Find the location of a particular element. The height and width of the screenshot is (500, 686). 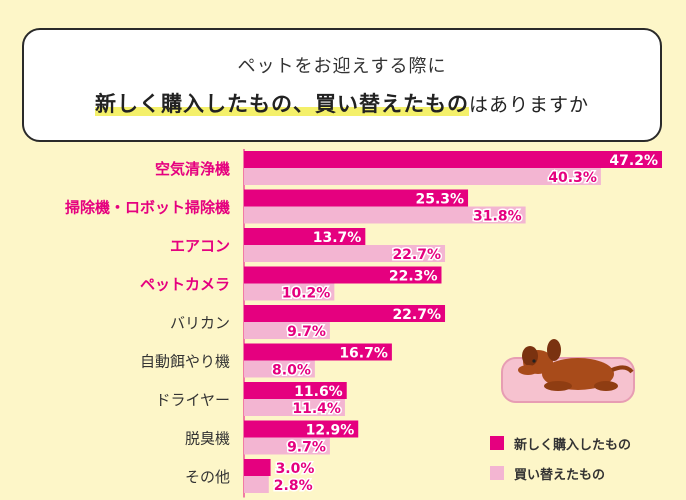

category-label: 自動餌やり機 is located at coordinates (185, 362).